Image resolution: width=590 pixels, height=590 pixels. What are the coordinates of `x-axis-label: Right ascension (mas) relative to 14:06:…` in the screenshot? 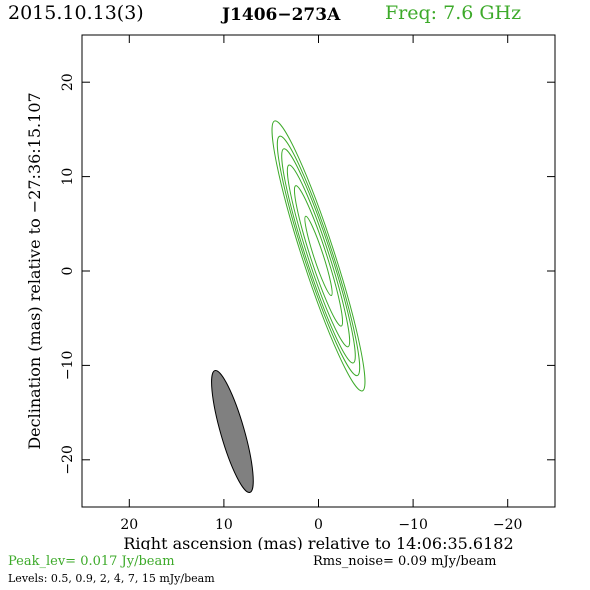 It's located at (318, 542).